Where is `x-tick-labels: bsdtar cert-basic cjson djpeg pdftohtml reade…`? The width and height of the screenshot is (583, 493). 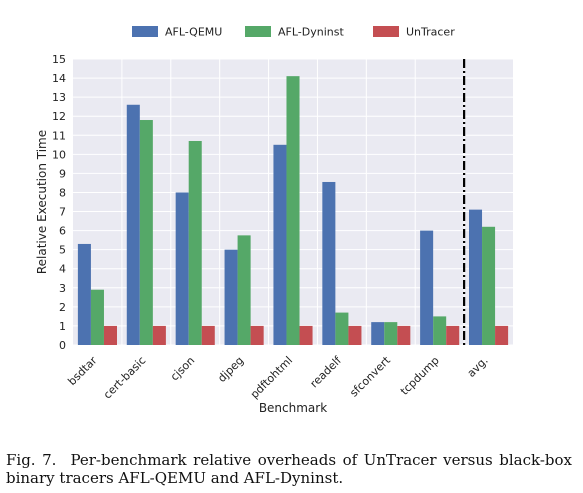 x-tick-labels: bsdtar cert-basic cjson djpeg pdftohtml reade… is located at coordinates (277, 377).